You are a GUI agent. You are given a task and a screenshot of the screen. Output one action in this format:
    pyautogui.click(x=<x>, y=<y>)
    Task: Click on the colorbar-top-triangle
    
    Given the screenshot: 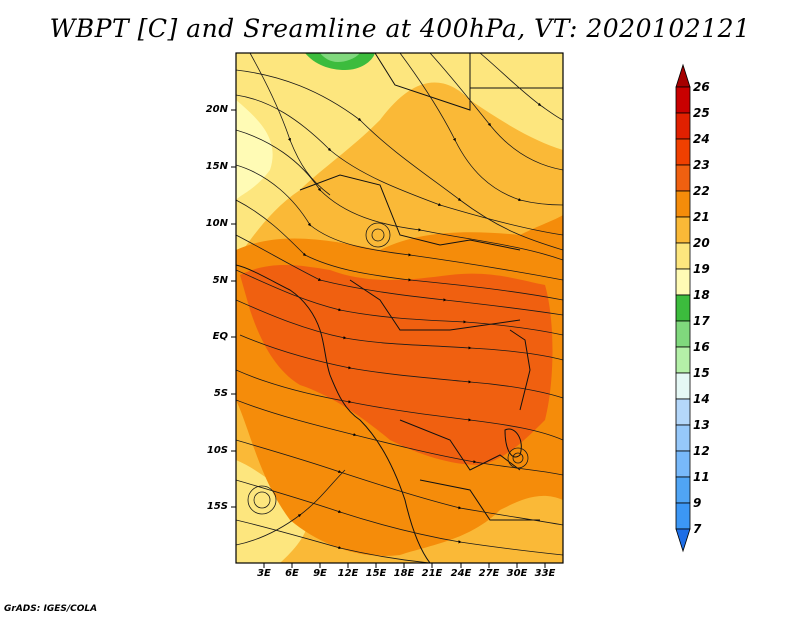 What is the action you would take?
    pyautogui.click(x=683, y=75)
    